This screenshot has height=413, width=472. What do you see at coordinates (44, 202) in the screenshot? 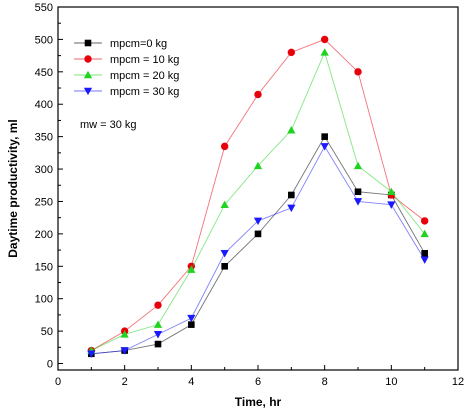
I see `y-tick-label-250: 250` at bounding box center [44, 202].